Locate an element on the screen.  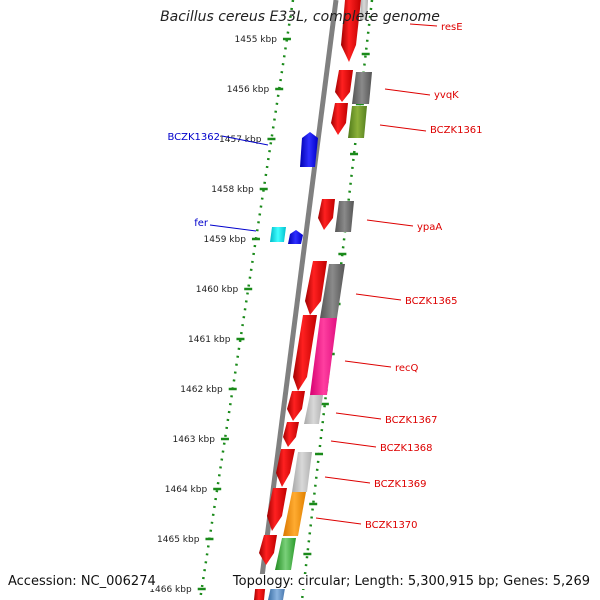
tick-label: 1466 kbp is located at coordinates (170, 590).